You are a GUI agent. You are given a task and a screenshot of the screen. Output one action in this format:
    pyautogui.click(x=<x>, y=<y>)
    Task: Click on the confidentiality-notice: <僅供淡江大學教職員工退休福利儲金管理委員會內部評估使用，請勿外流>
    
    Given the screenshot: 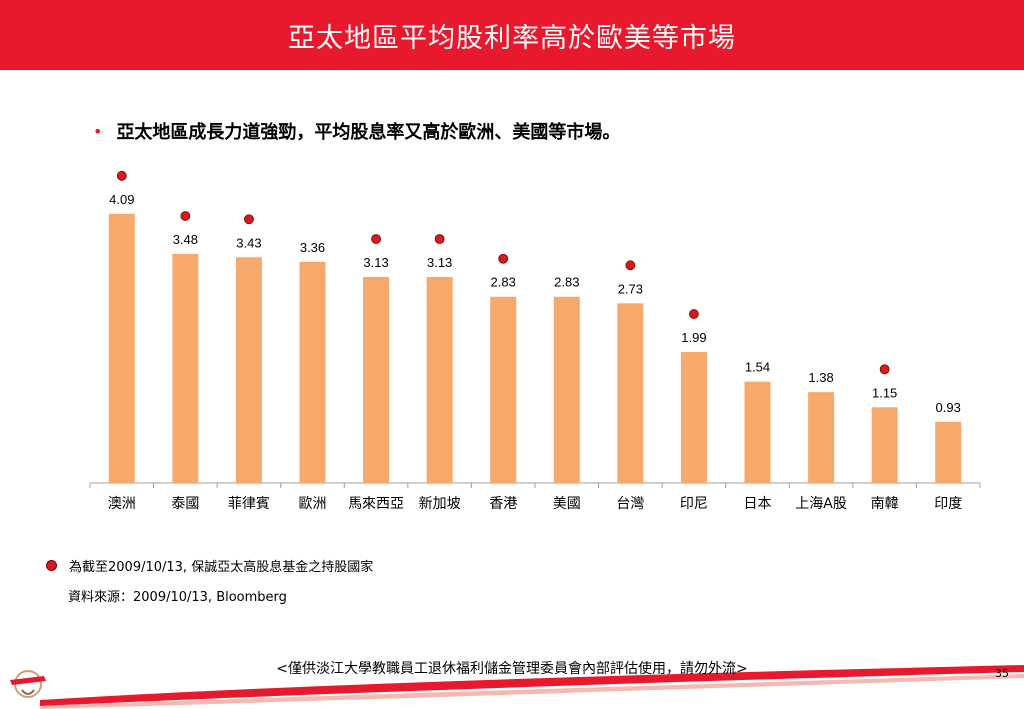 What is the action you would take?
    pyautogui.click(x=512, y=669)
    